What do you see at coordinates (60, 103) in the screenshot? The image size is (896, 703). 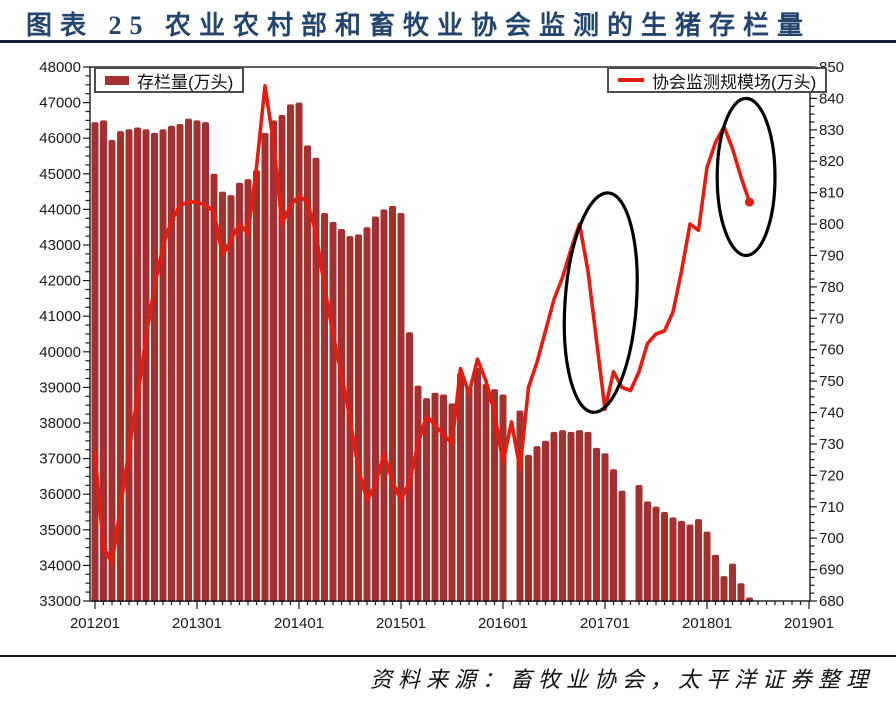 I see `left-tick-label: 47000` at bounding box center [60, 103].